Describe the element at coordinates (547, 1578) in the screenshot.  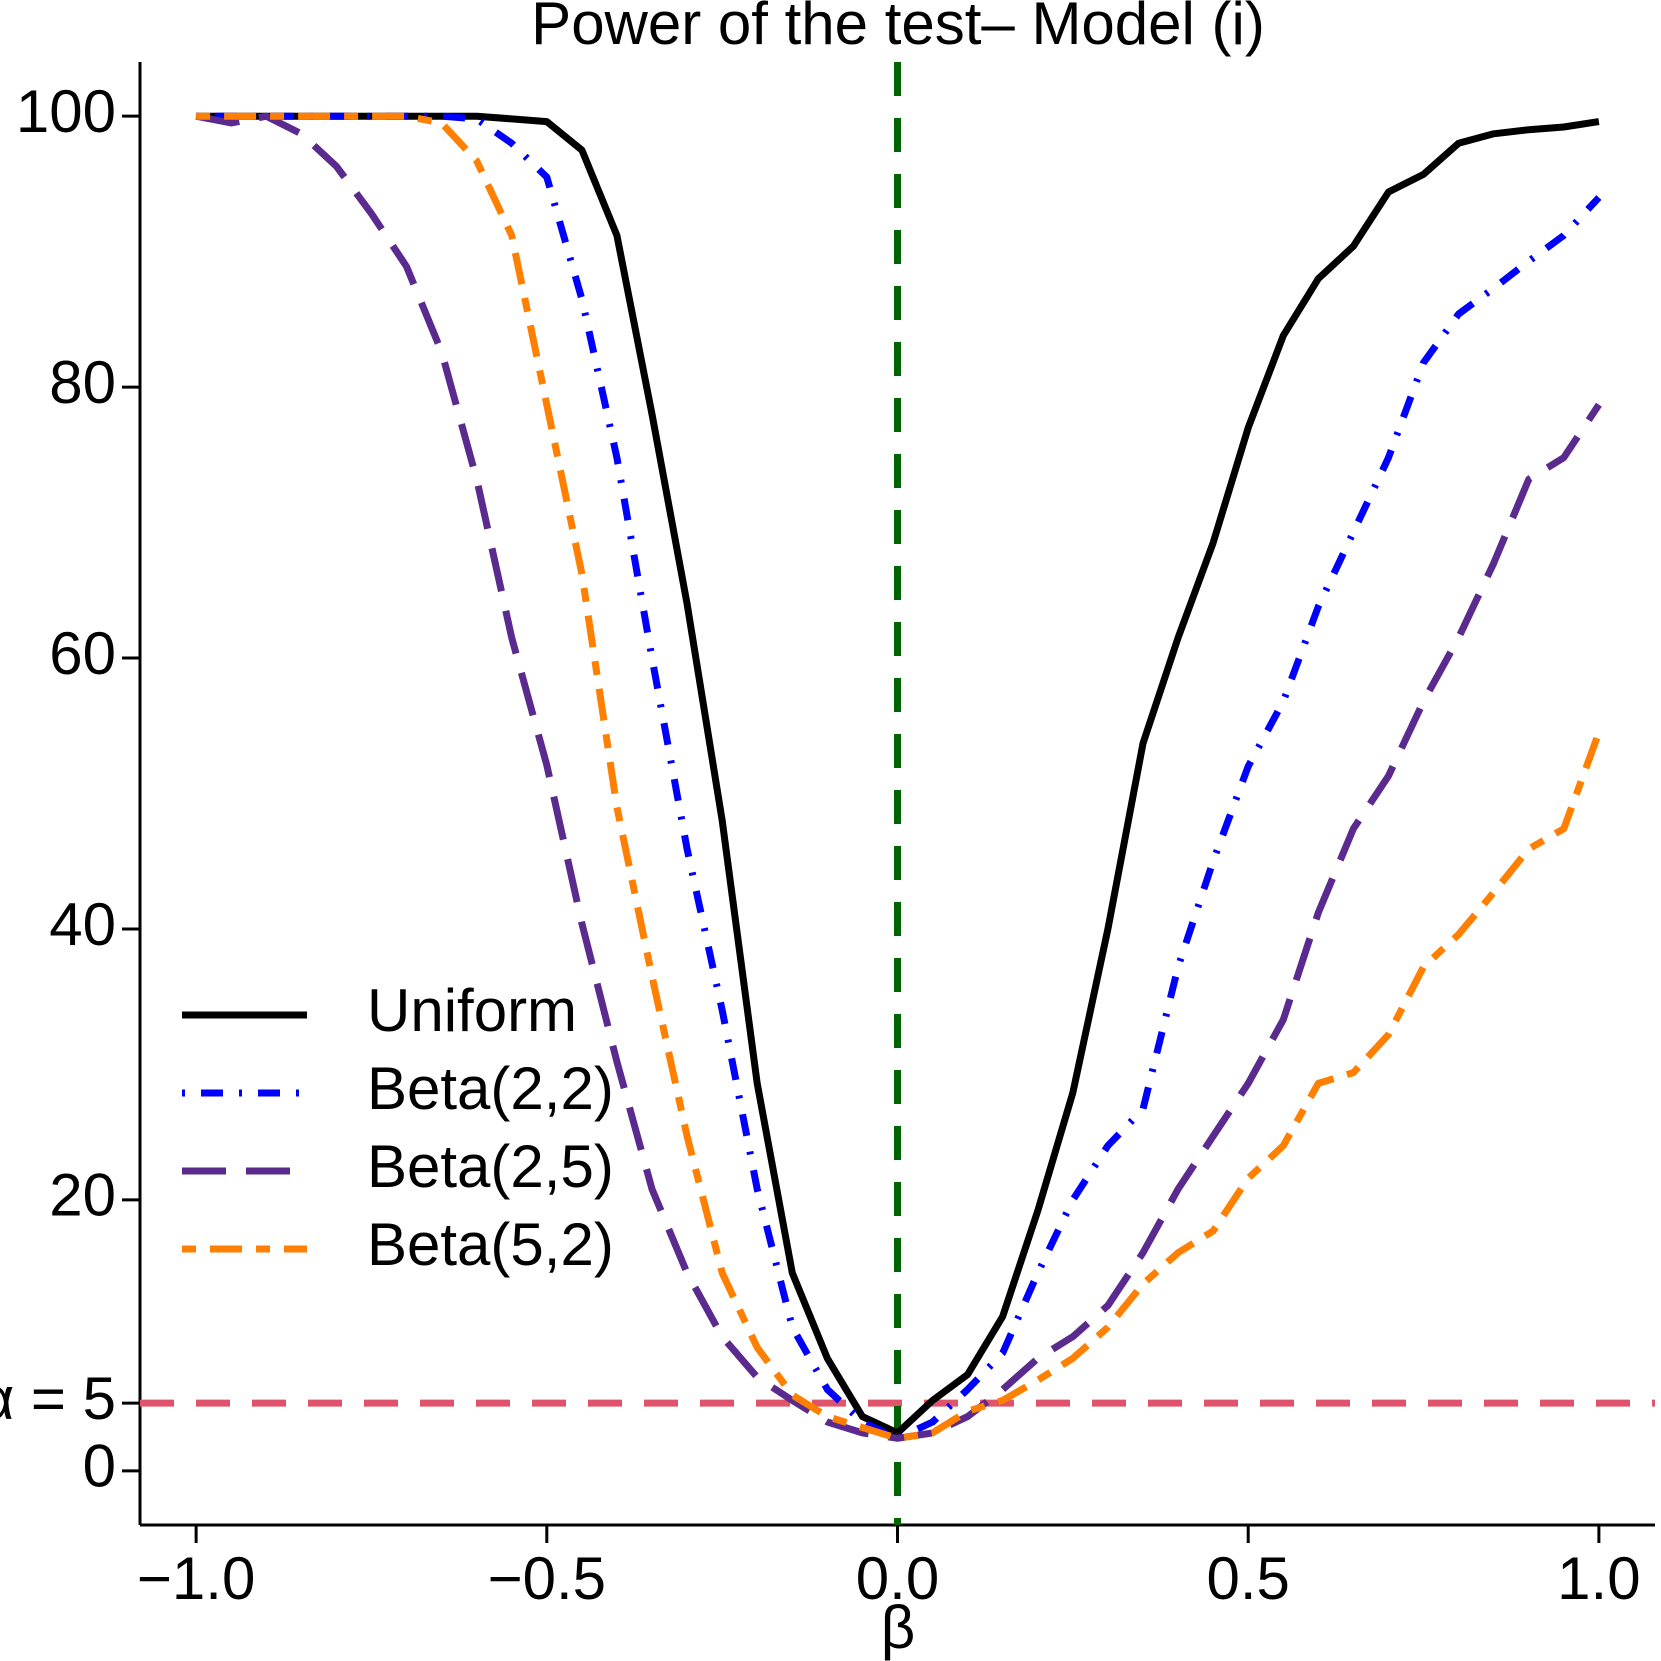
I see `x-tick-label: −0.5` at that location.